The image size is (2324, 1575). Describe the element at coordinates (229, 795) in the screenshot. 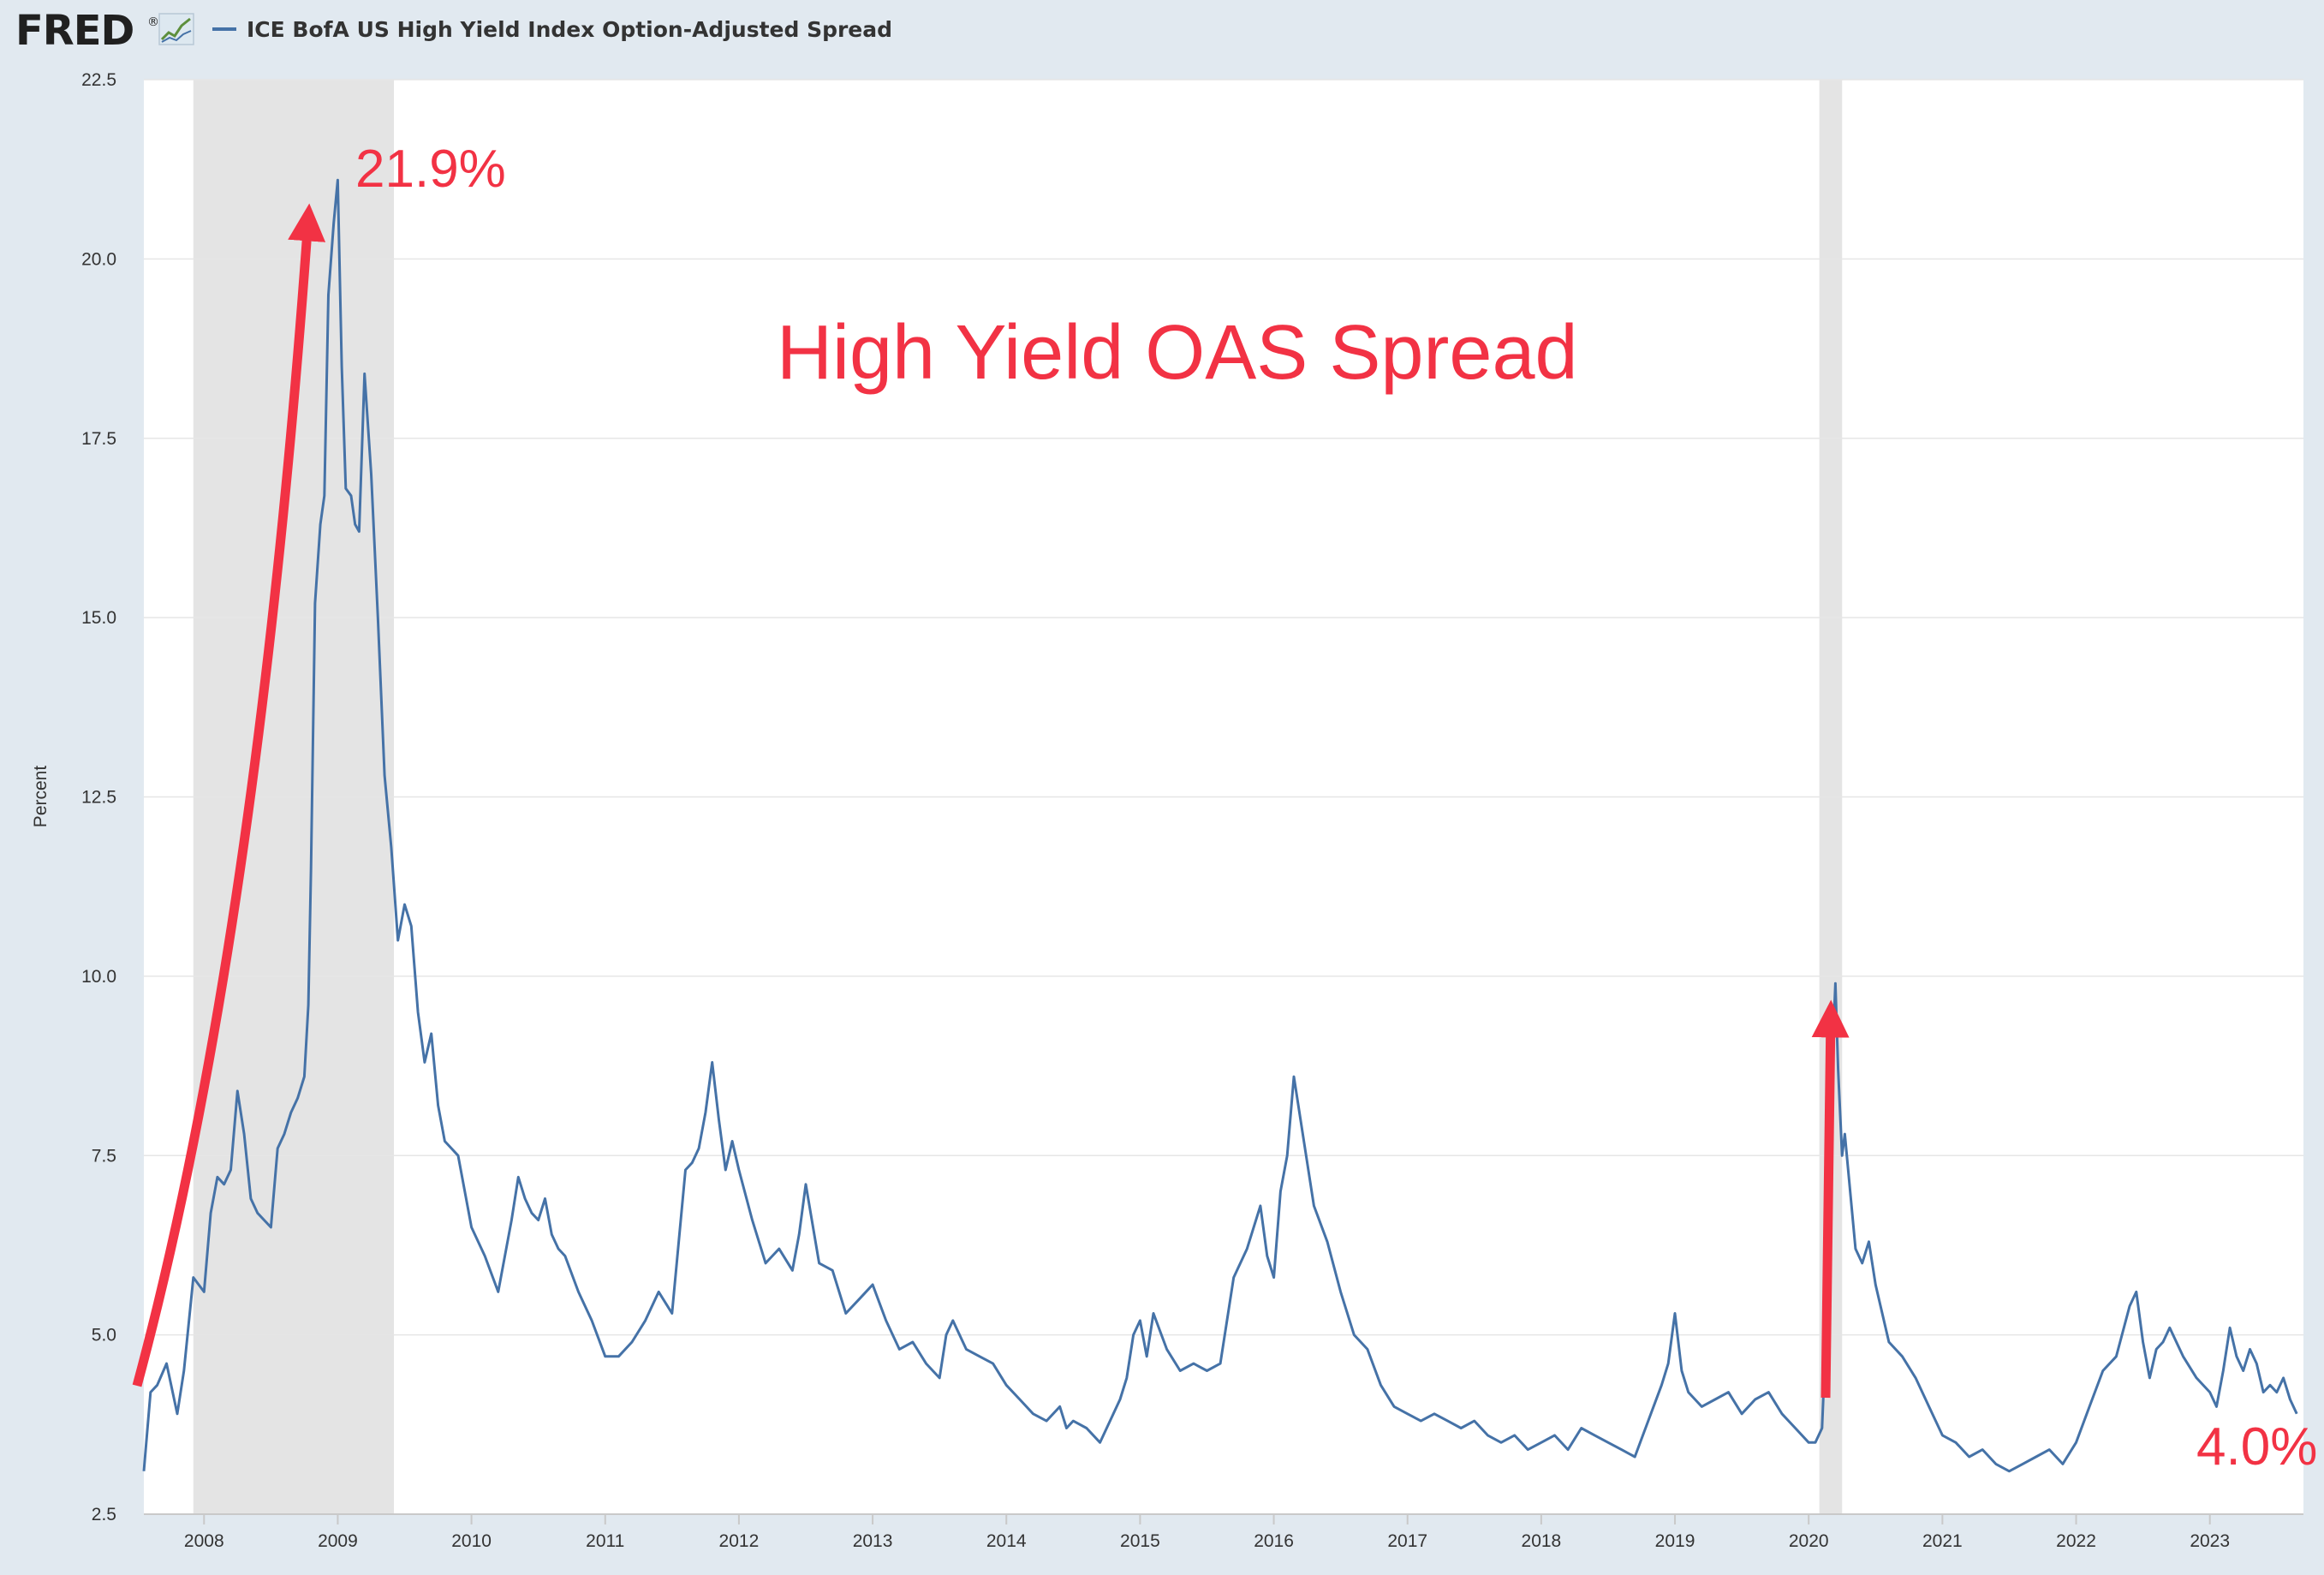

I see `rise-arrow-2008` at that location.